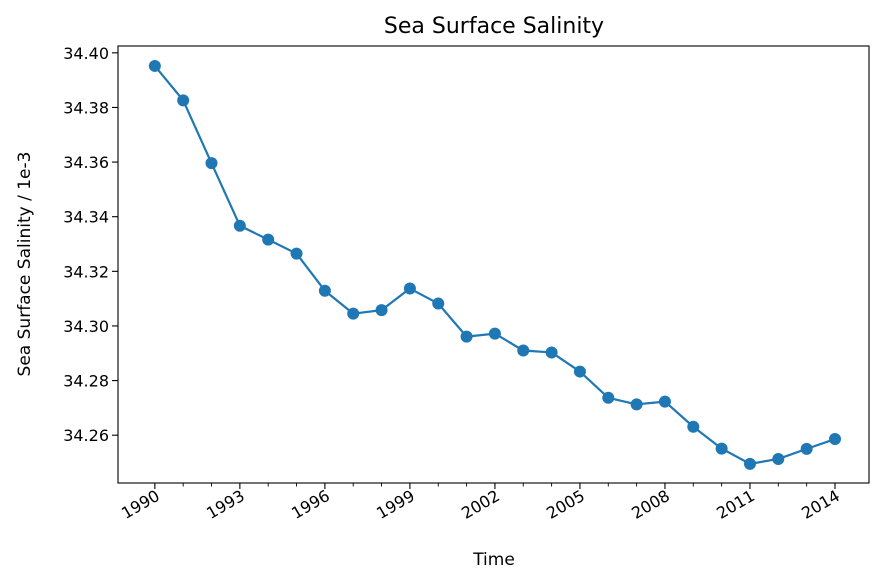 The height and width of the screenshot is (585, 885). I want to click on y-tick-label: 34.40, so click(86, 53).